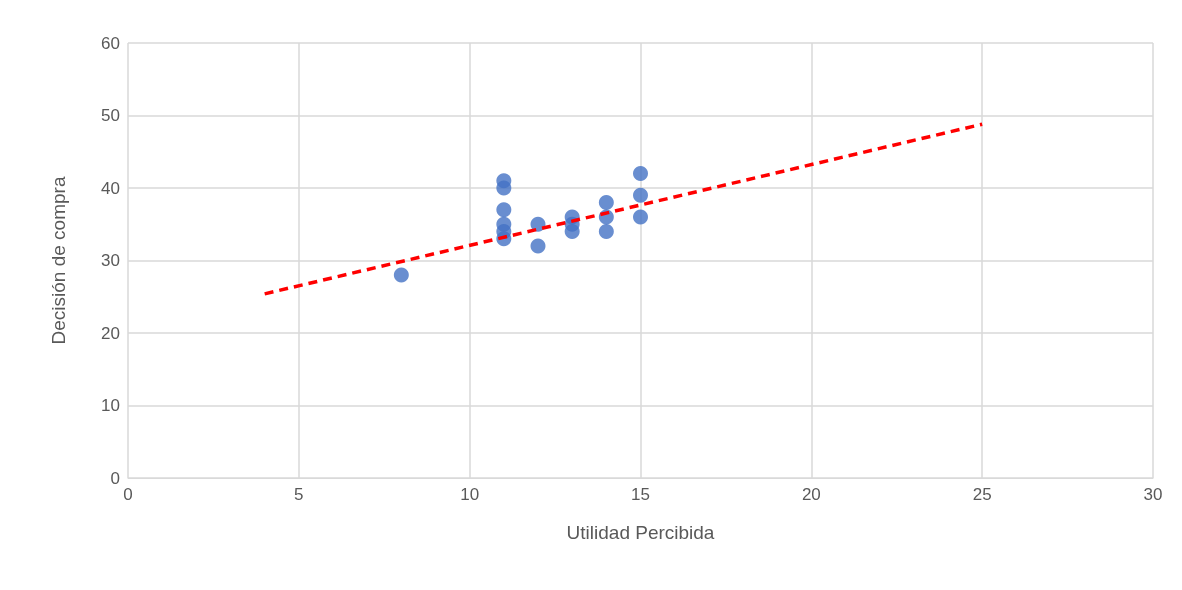 The image size is (1182, 590). Describe the element at coordinates (470, 494) in the screenshot. I see `x-tick-label: 10` at that location.